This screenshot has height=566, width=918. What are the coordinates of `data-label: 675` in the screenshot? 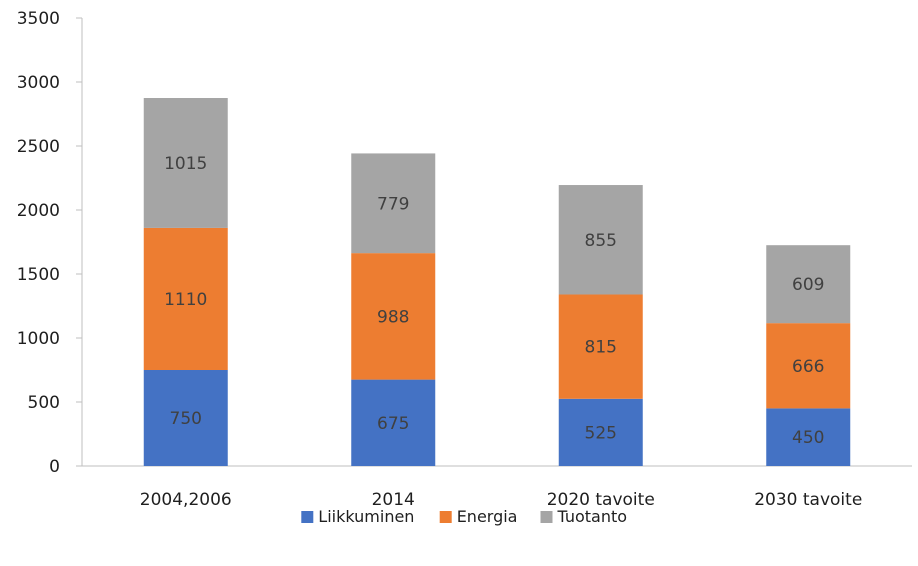 It's located at (393, 424).